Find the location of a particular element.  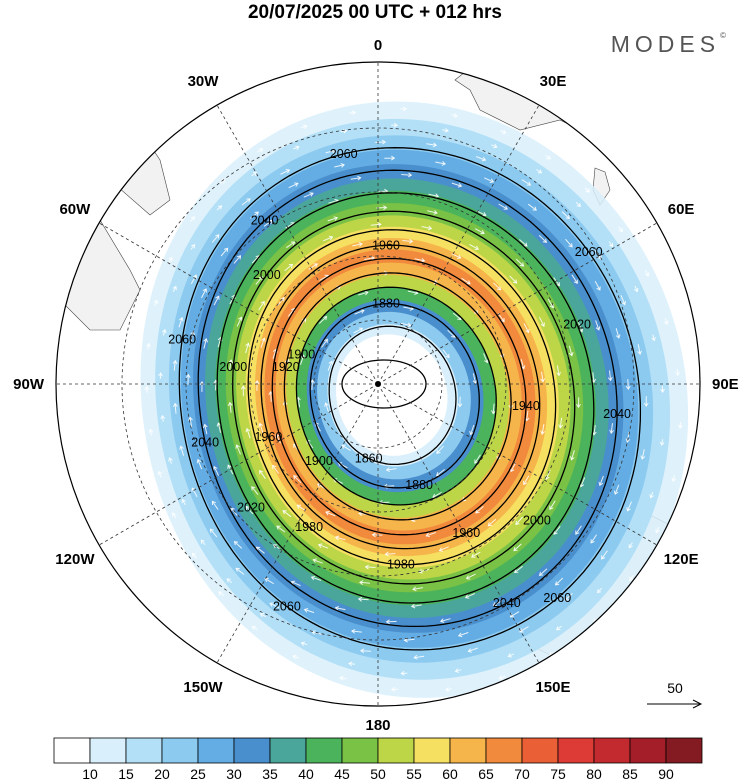

lon-60w-label: 60W is located at coordinates (75, 209).